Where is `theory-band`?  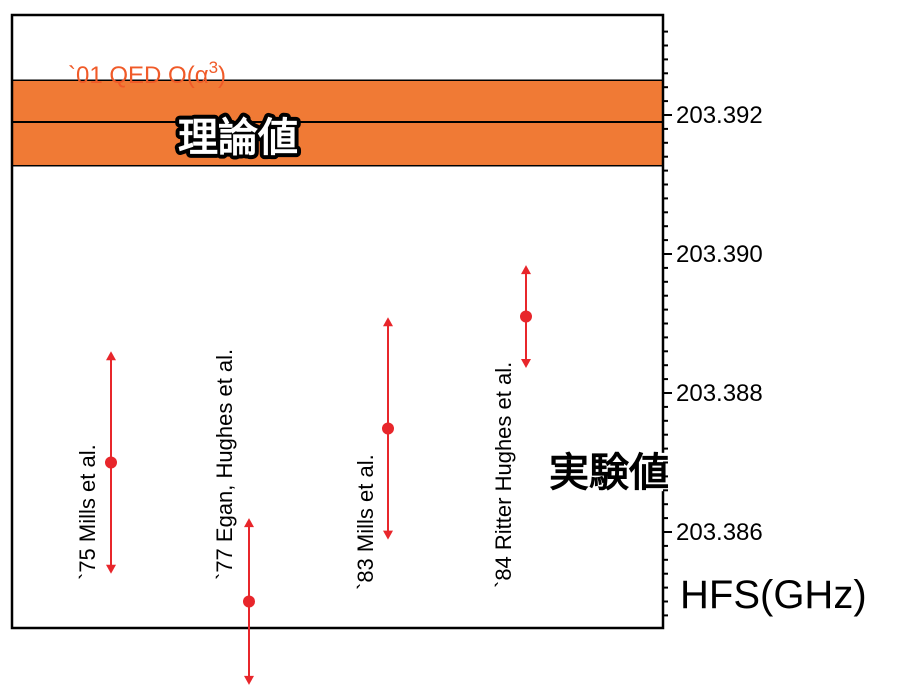 theory-band is located at coordinates (337, 123).